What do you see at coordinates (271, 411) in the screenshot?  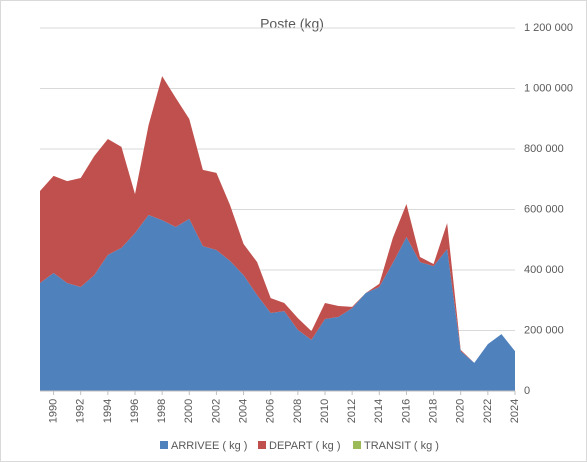 I see `x-tick-label: 2006` at bounding box center [271, 411].